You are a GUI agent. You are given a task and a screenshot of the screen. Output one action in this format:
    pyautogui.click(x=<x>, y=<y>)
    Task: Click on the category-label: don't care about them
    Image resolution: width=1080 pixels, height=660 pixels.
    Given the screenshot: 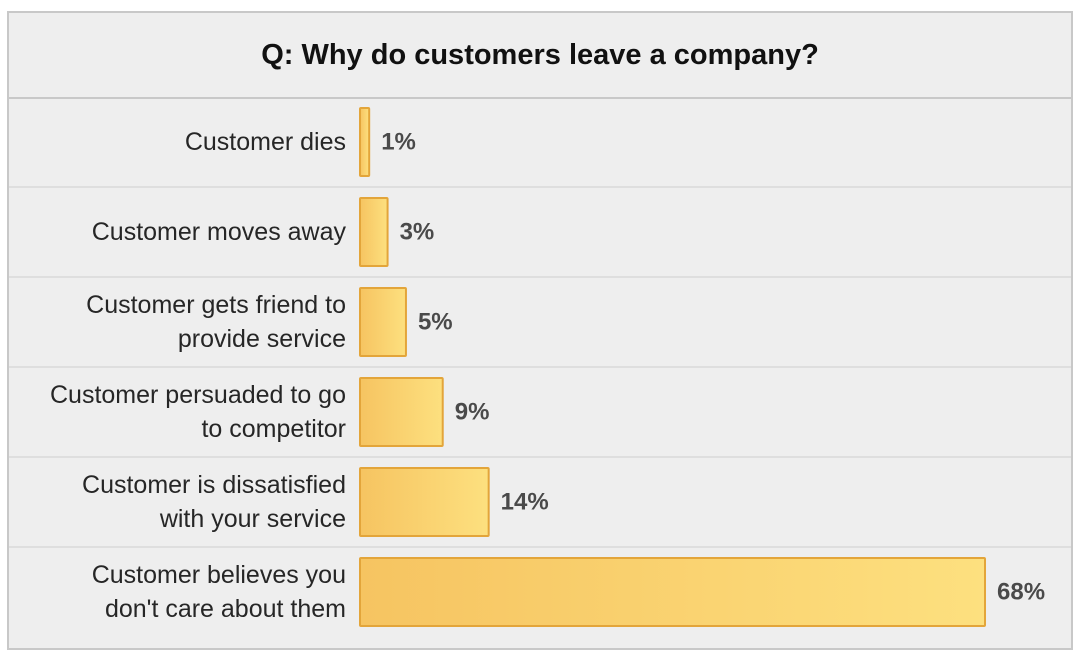 What is the action you would take?
    pyautogui.click(x=225, y=609)
    